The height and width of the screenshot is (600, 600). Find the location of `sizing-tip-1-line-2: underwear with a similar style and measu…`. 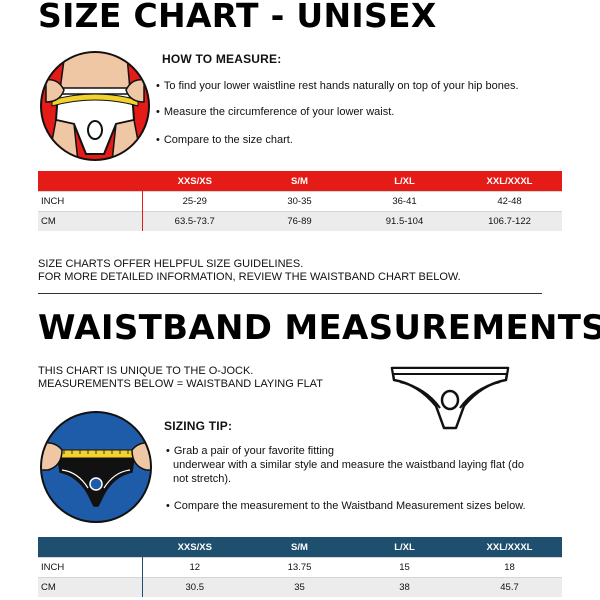

sizing-tip-1-line-2: underwear with a similar style and measu… is located at coordinates (348, 465).